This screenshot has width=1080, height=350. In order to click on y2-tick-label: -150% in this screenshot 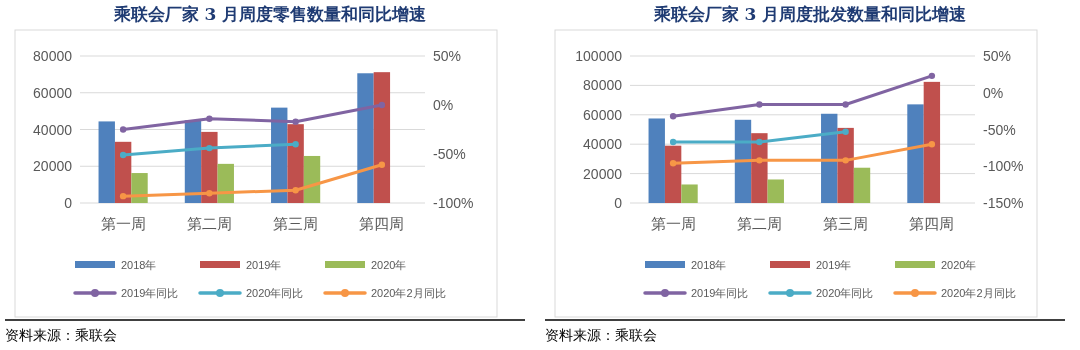, I will do `click(1003, 203)`.